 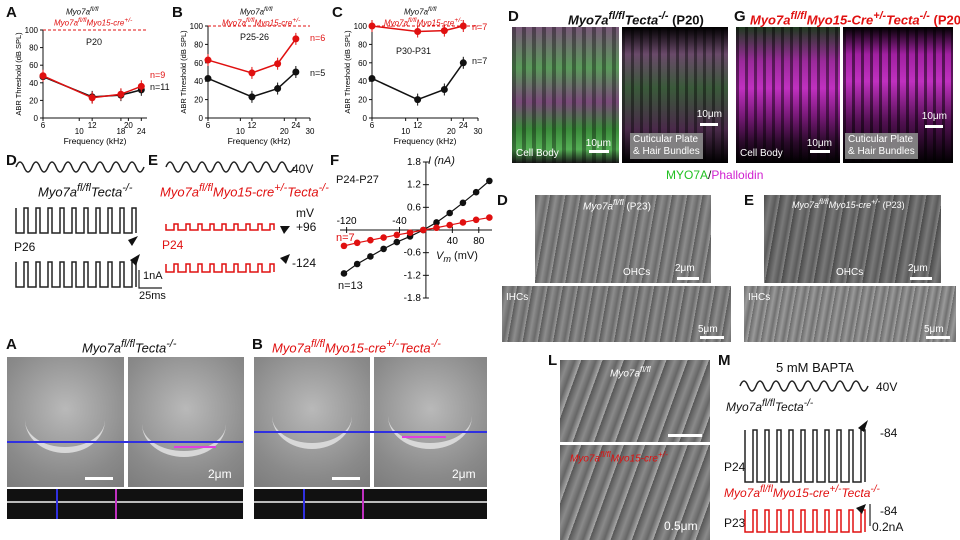 What do you see at coordinates (25, 247) in the screenshot?
I see `age-label: P26` at bounding box center [25, 247].